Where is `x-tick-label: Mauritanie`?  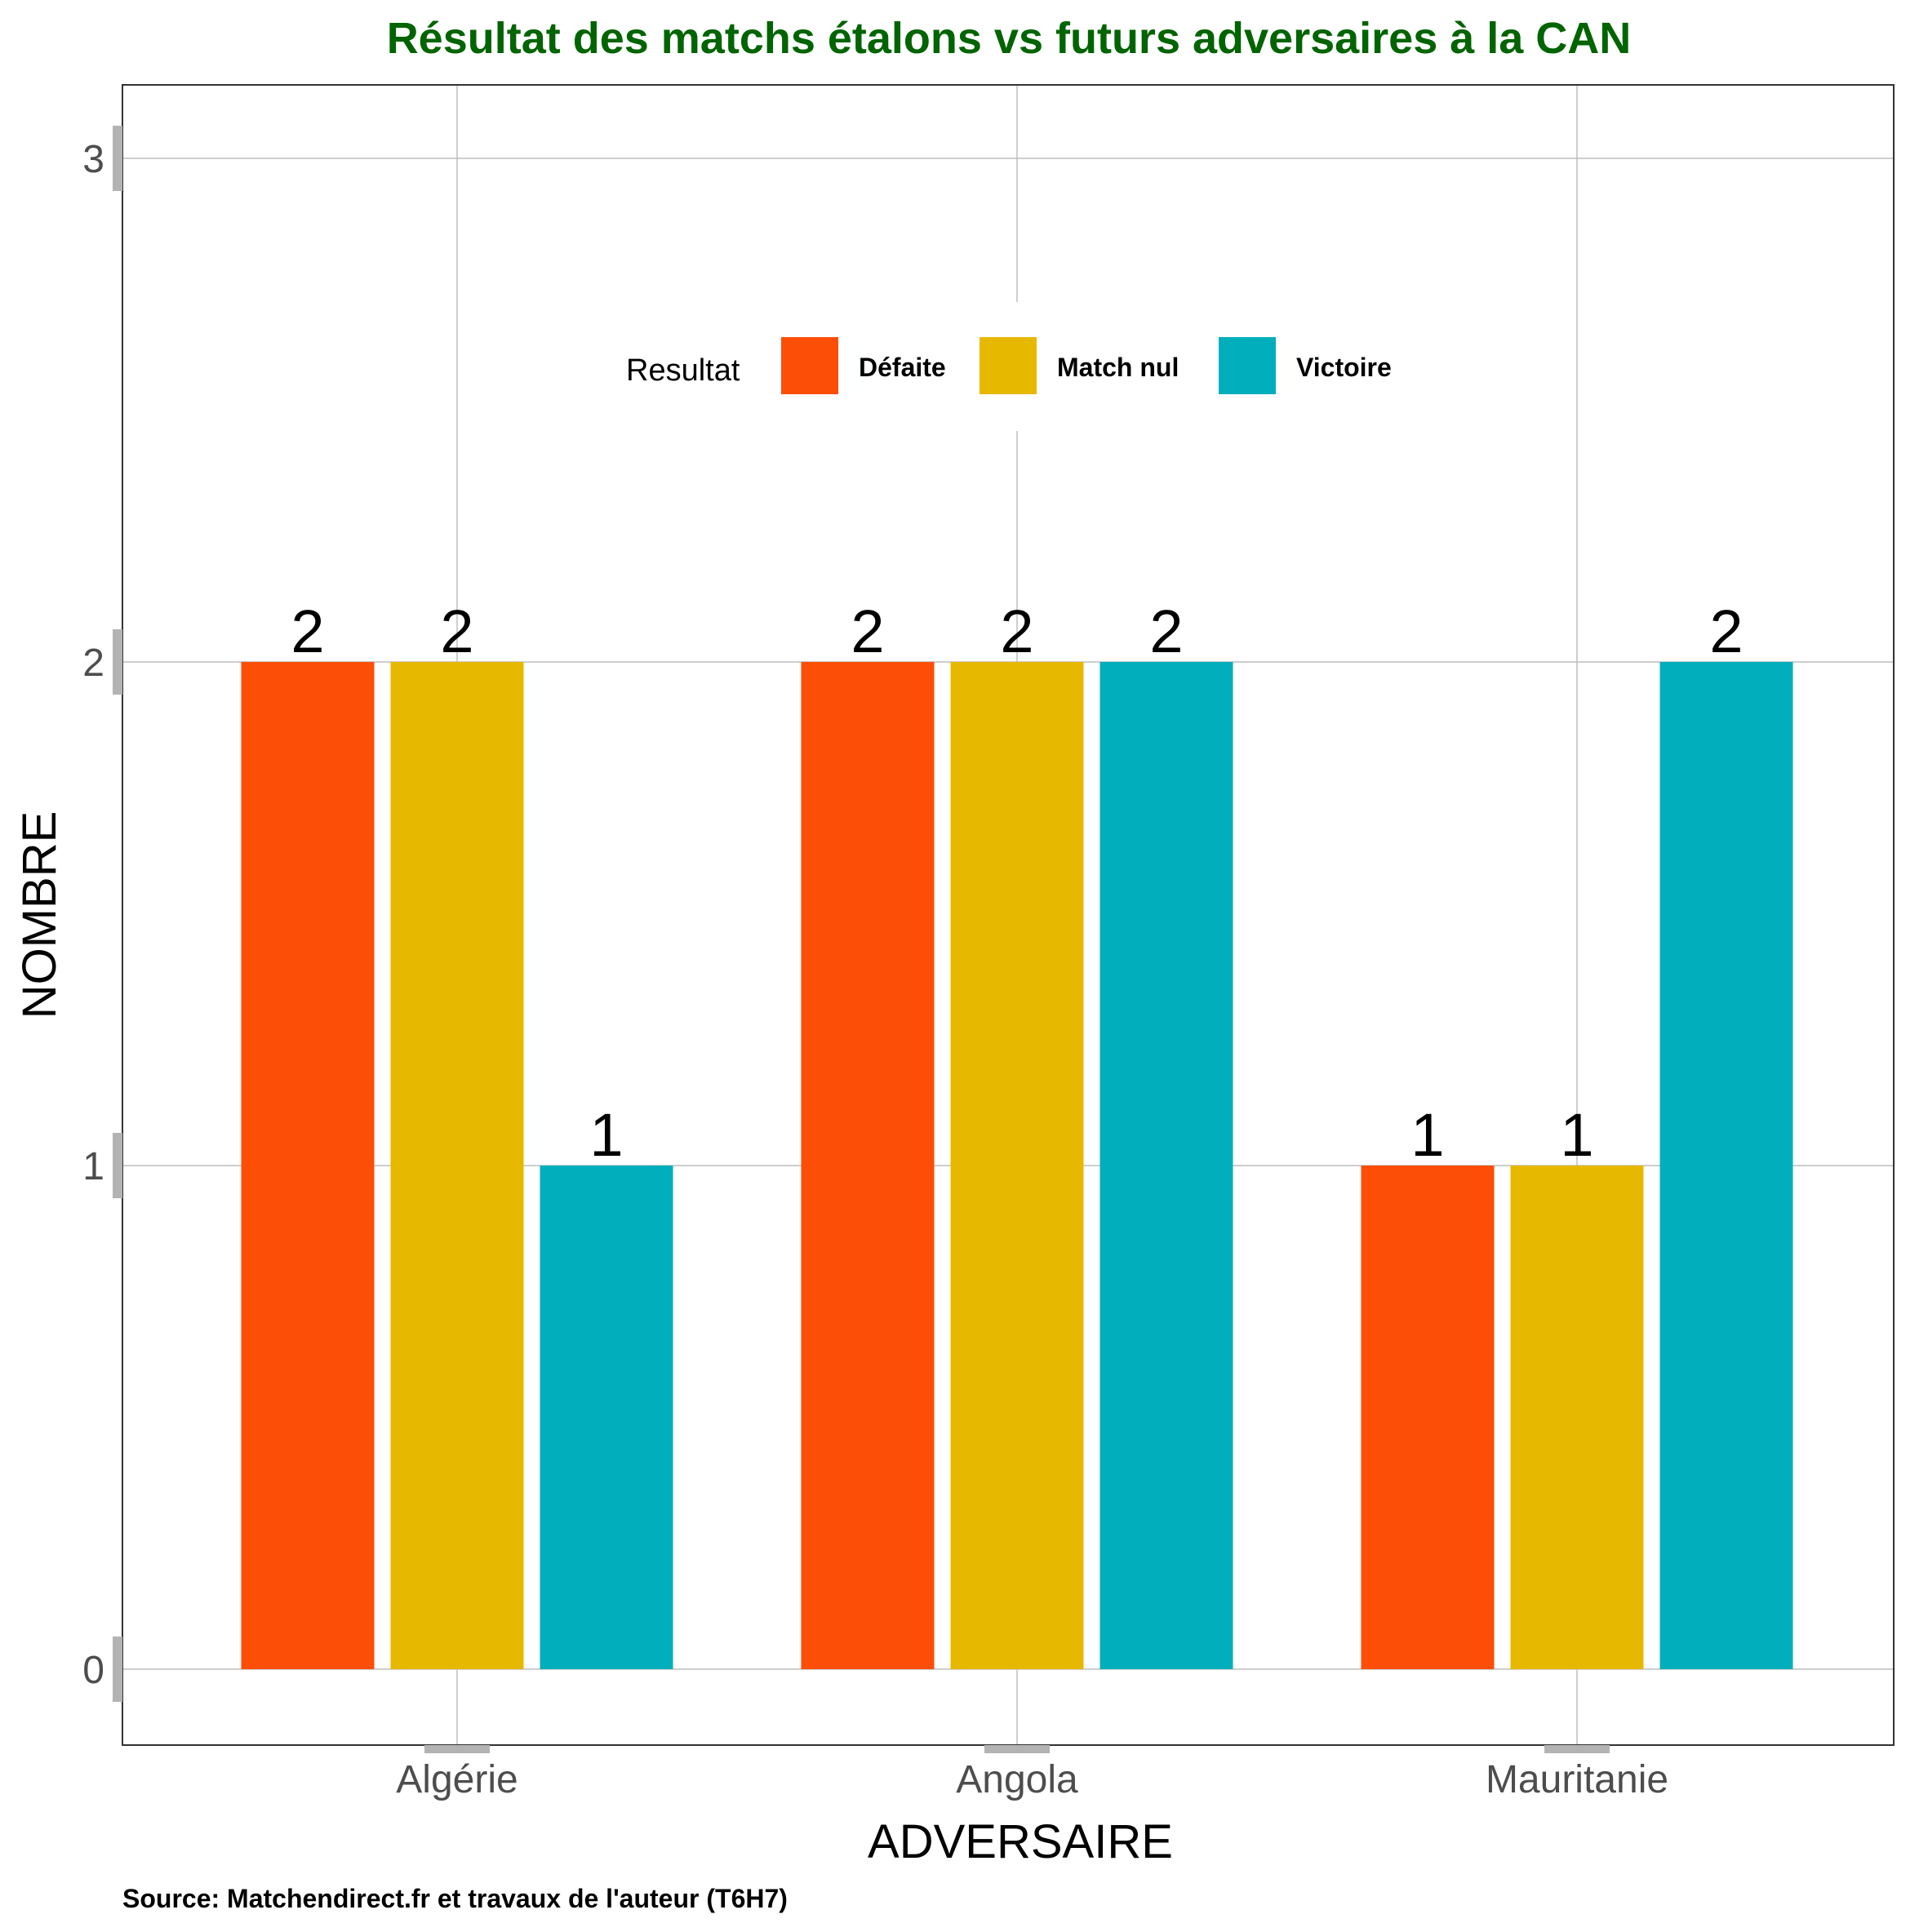
x-tick-label: Mauritanie is located at coordinates (1577, 1779).